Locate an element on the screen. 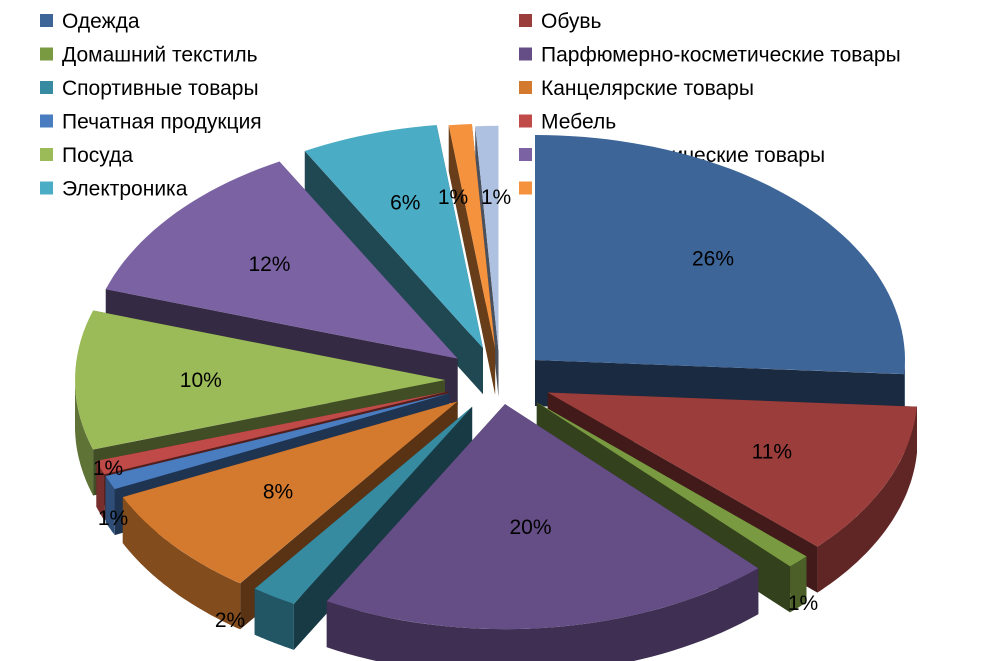 This screenshot has width=986, height=661. legend-label-мебель: Мебель is located at coordinates (578, 122).